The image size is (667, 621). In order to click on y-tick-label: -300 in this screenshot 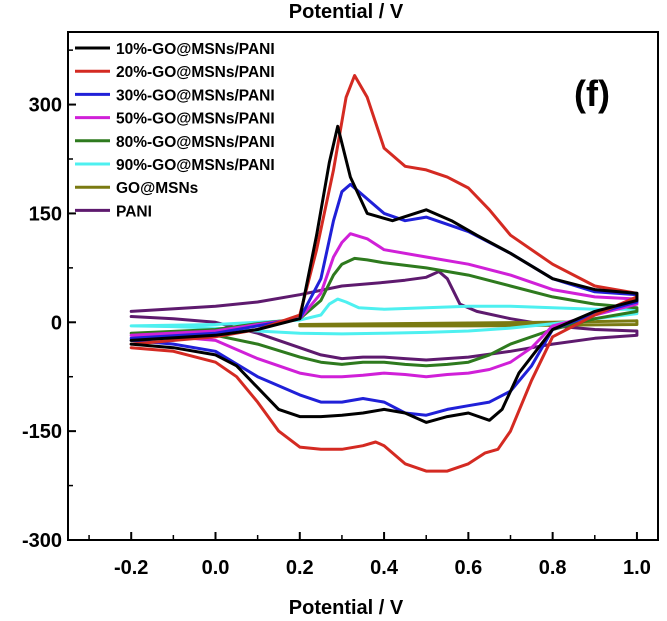, I will do `click(42, 541)`.